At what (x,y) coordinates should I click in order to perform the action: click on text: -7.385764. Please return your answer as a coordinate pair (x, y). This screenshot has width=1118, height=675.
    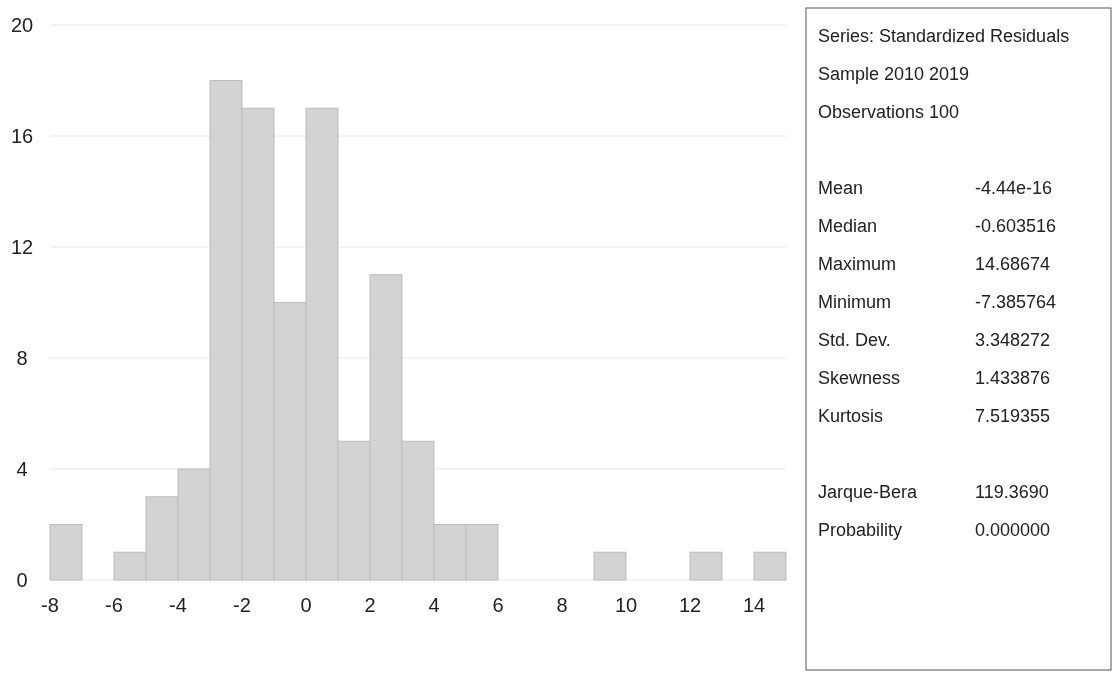
    Looking at the image, I should click on (1016, 302).